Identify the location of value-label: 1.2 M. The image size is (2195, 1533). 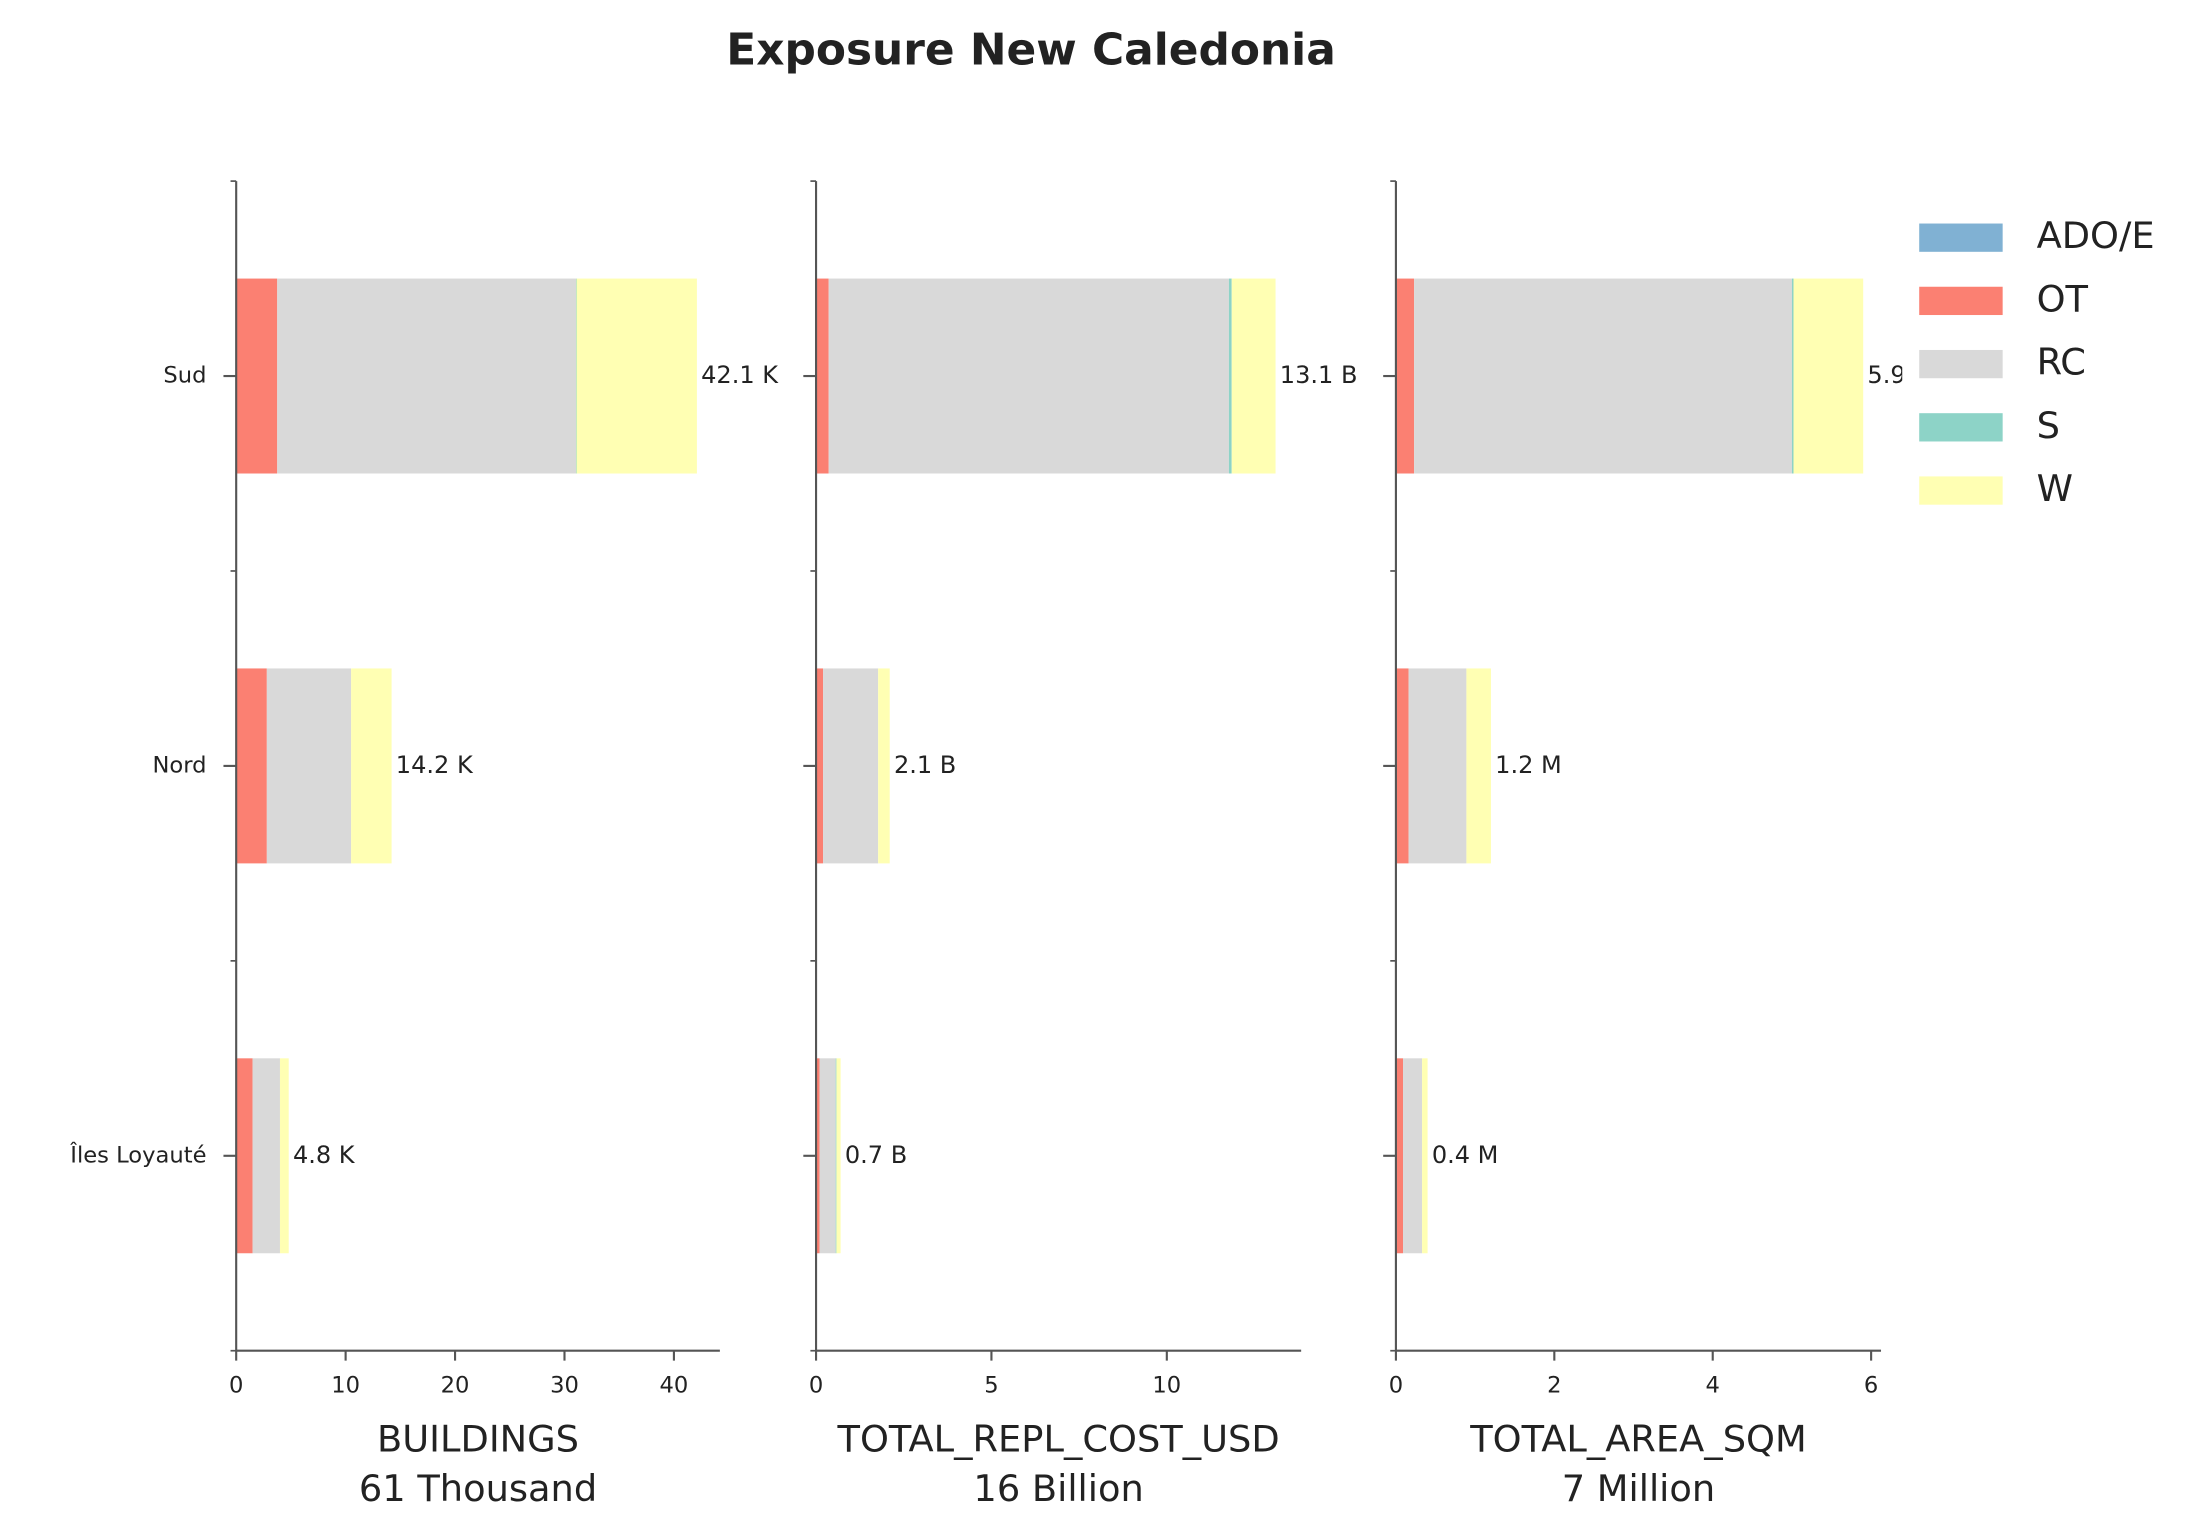
(1528, 765).